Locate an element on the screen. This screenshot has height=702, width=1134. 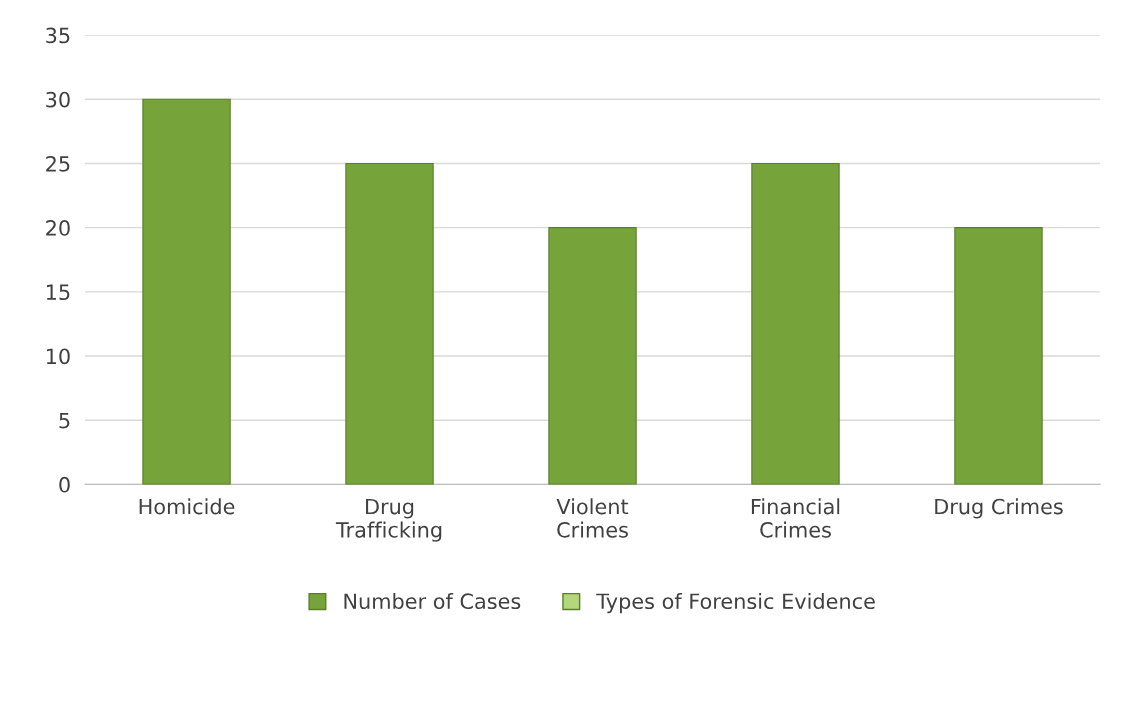
y-tick-label: 5 is located at coordinates (64, 420).